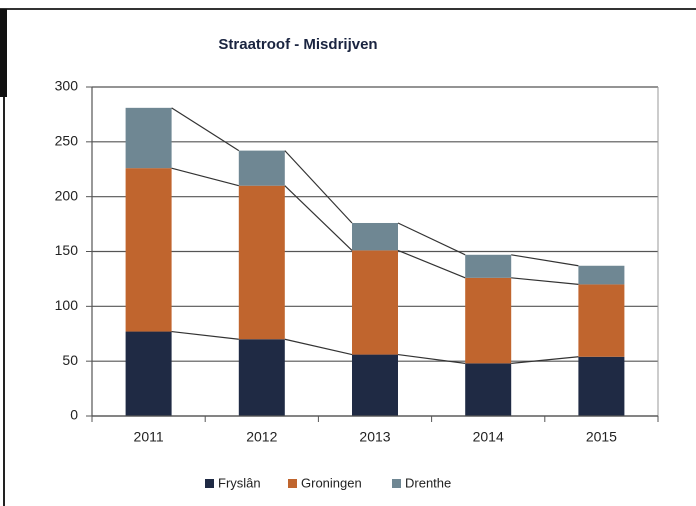  What do you see at coordinates (67, 250) in the screenshot?
I see `y-tick-label: 150` at bounding box center [67, 250].